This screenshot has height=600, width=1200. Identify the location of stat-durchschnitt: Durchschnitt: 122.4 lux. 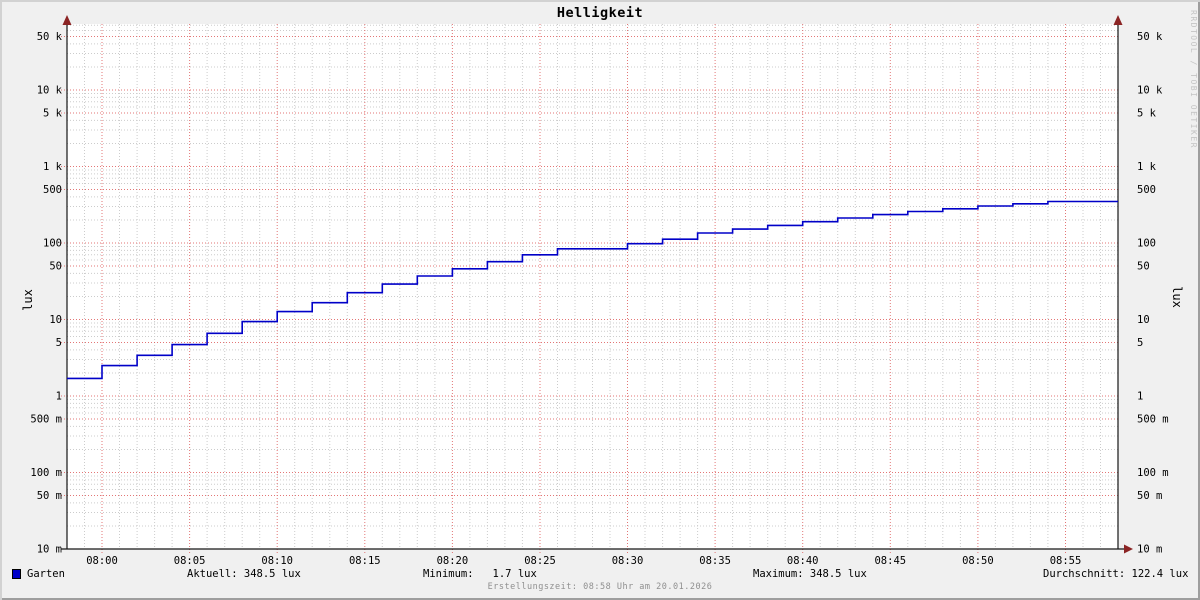
(1116, 574).